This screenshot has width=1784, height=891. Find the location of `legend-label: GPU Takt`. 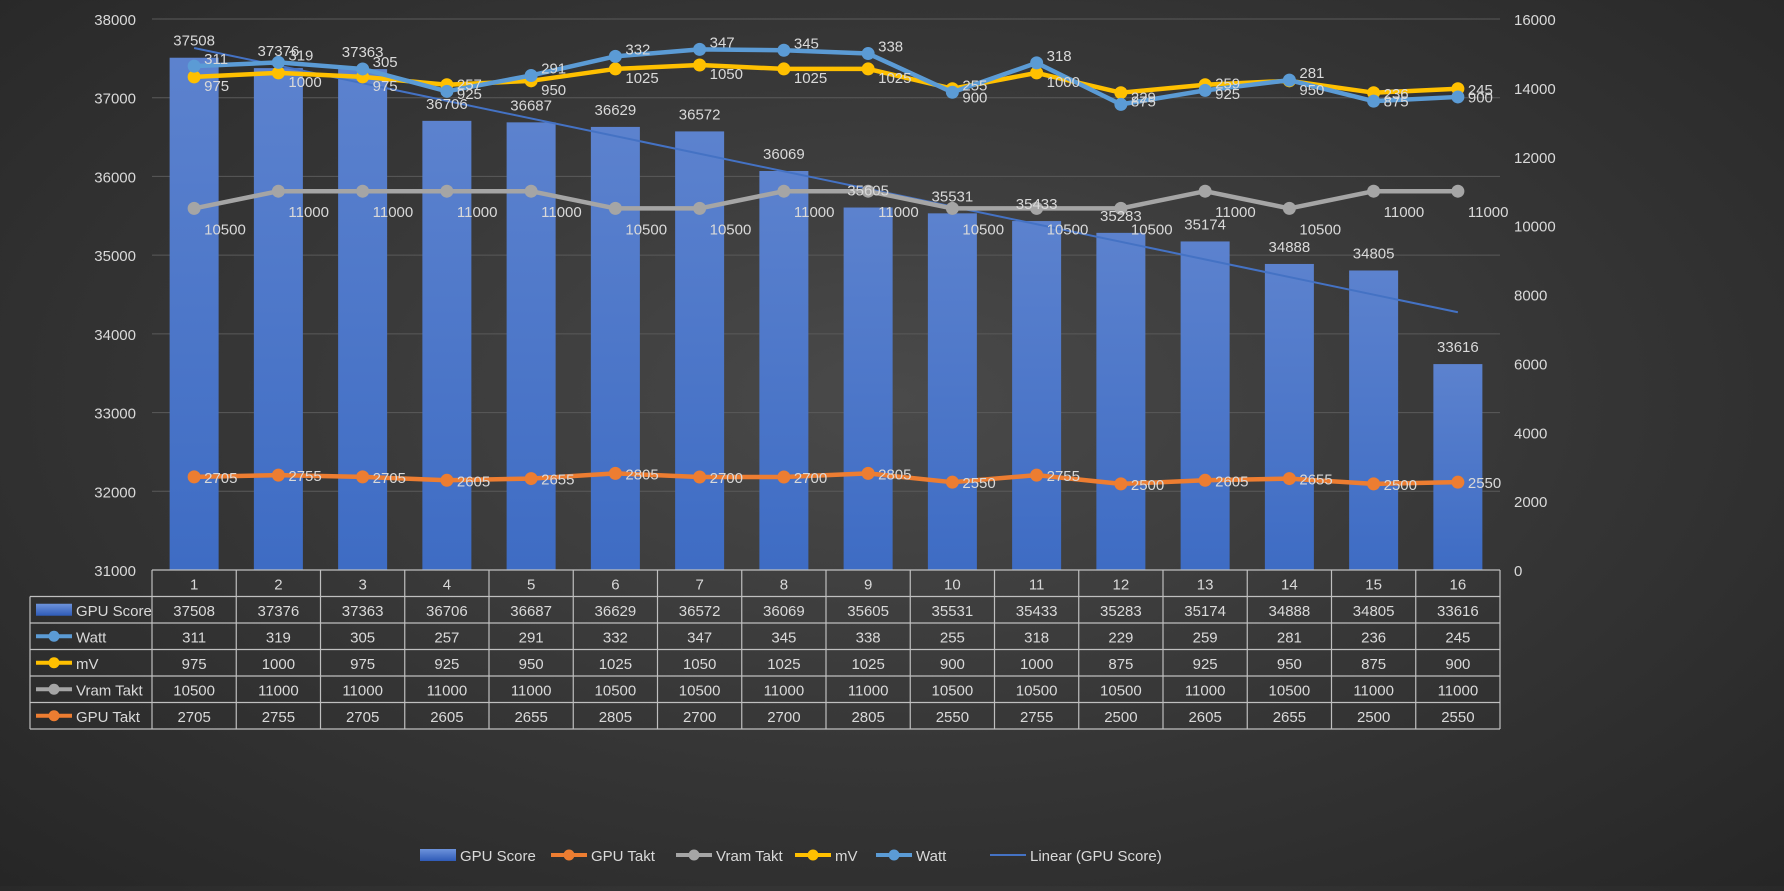

legend-label: GPU Takt is located at coordinates (623, 856).